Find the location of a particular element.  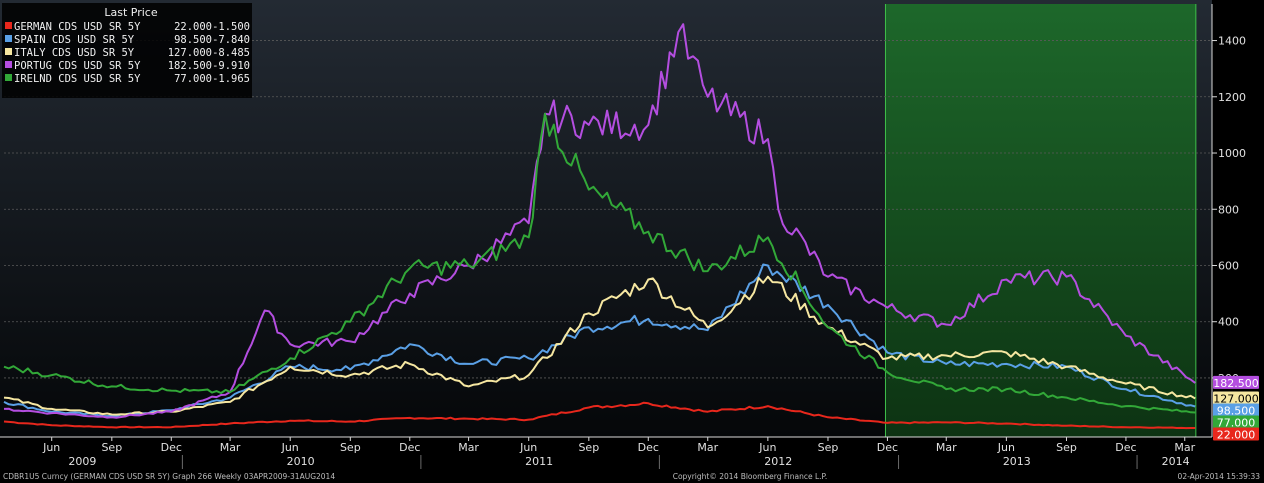

year-label-2009: 2009 is located at coordinates (82, 461).